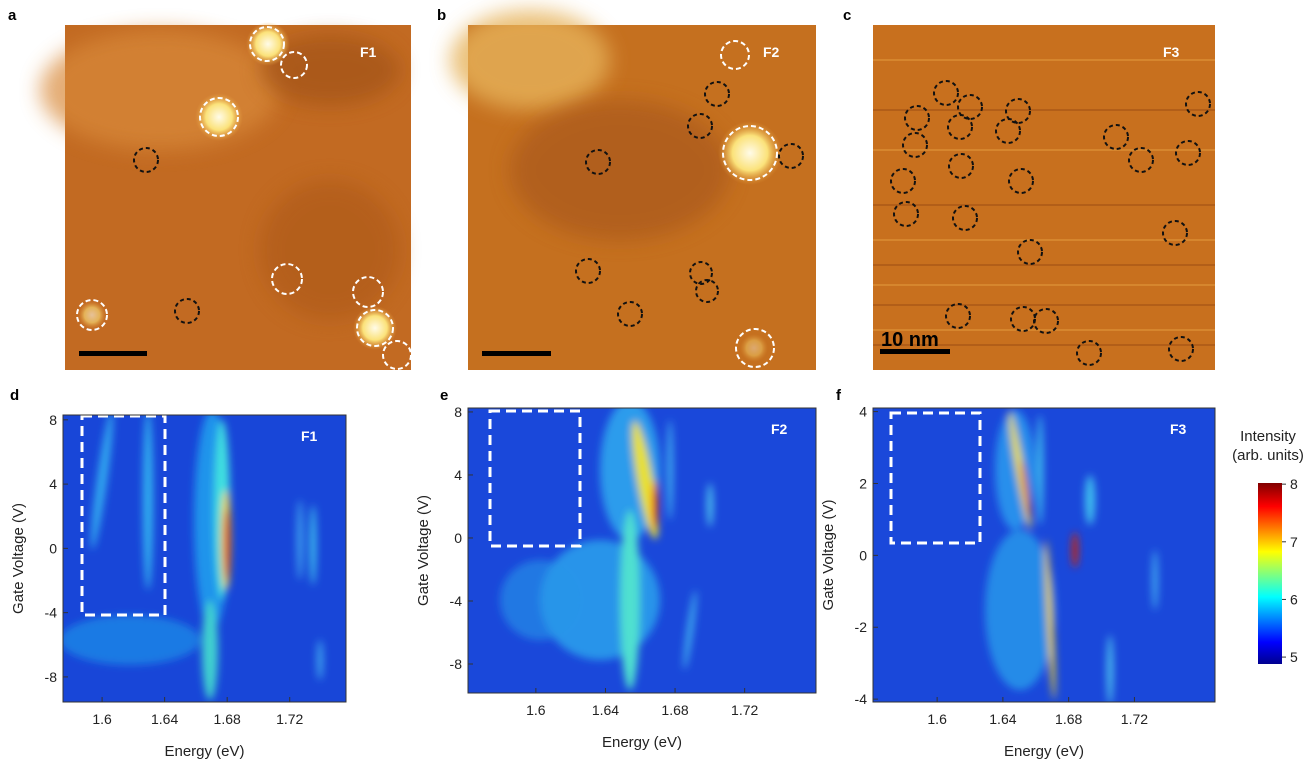  What do you see at coordinates (368, 52) in the screenshot?
I see `stm-tag: F1` at bounding box center [368, 52].